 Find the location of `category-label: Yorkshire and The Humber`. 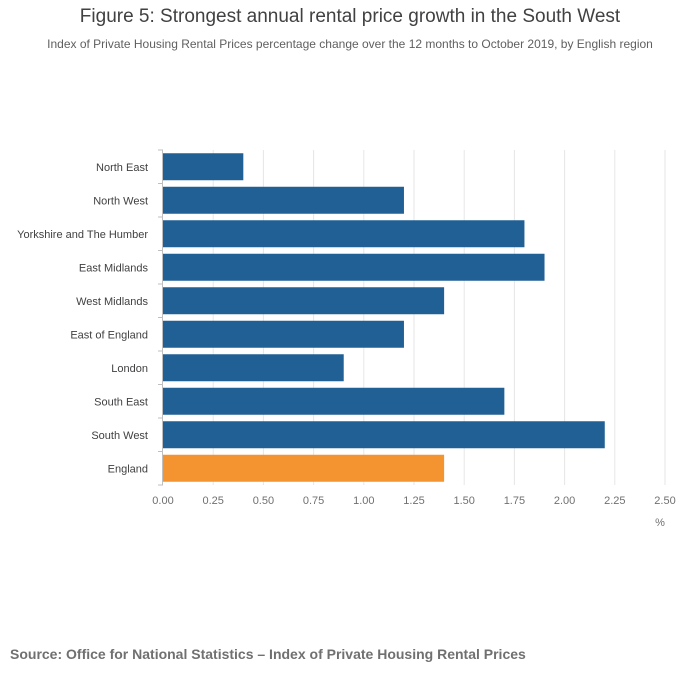

category-label: Yorkshire and The Humber is located at coordinates (82, 235).